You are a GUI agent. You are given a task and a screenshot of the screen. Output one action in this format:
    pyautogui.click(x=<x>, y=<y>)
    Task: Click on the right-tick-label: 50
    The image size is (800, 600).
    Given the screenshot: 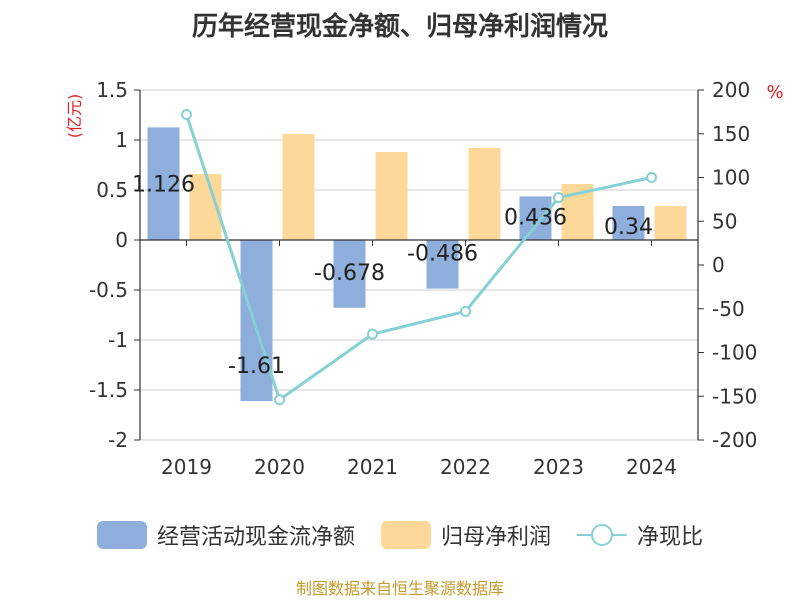 What is the action you would take?
    pyautogui.click(x=724, y=221)
    